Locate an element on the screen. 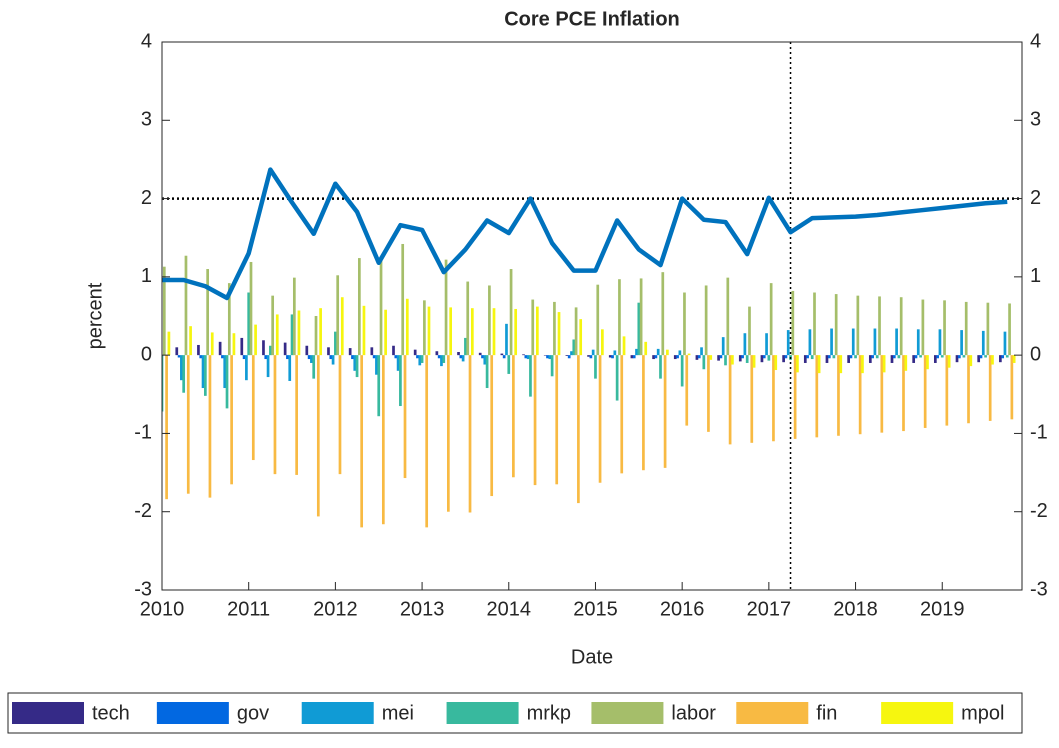 The image size is (1059, 748). x-tick-label: 2013 is located at coordinates (422, 609).